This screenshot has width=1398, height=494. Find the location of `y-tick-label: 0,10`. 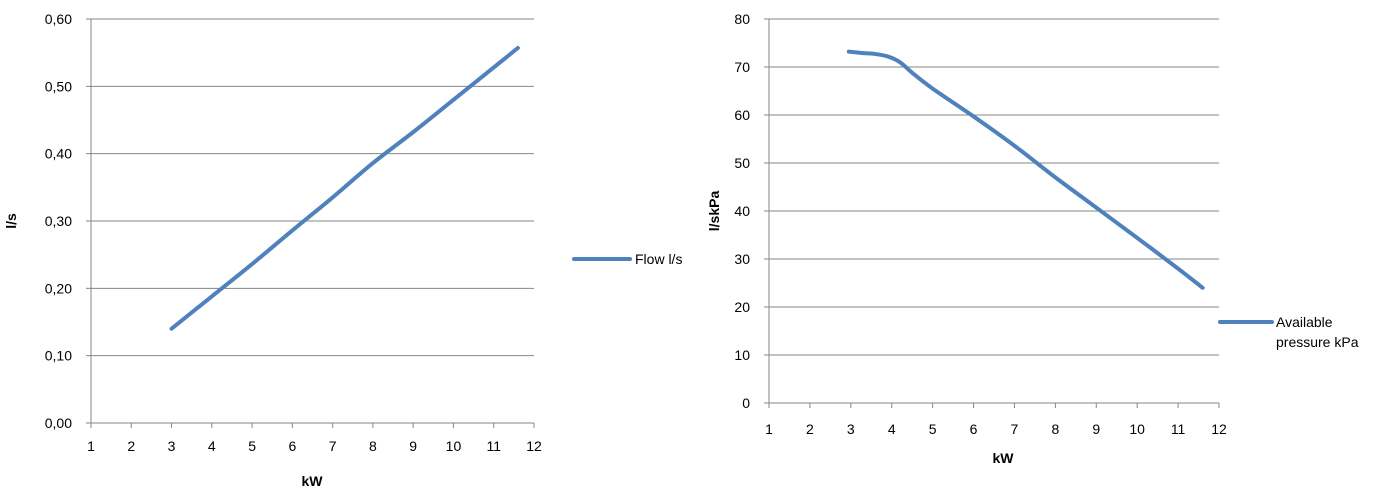

y-tick-label: 0,10 is located at coordinates (58, 356).